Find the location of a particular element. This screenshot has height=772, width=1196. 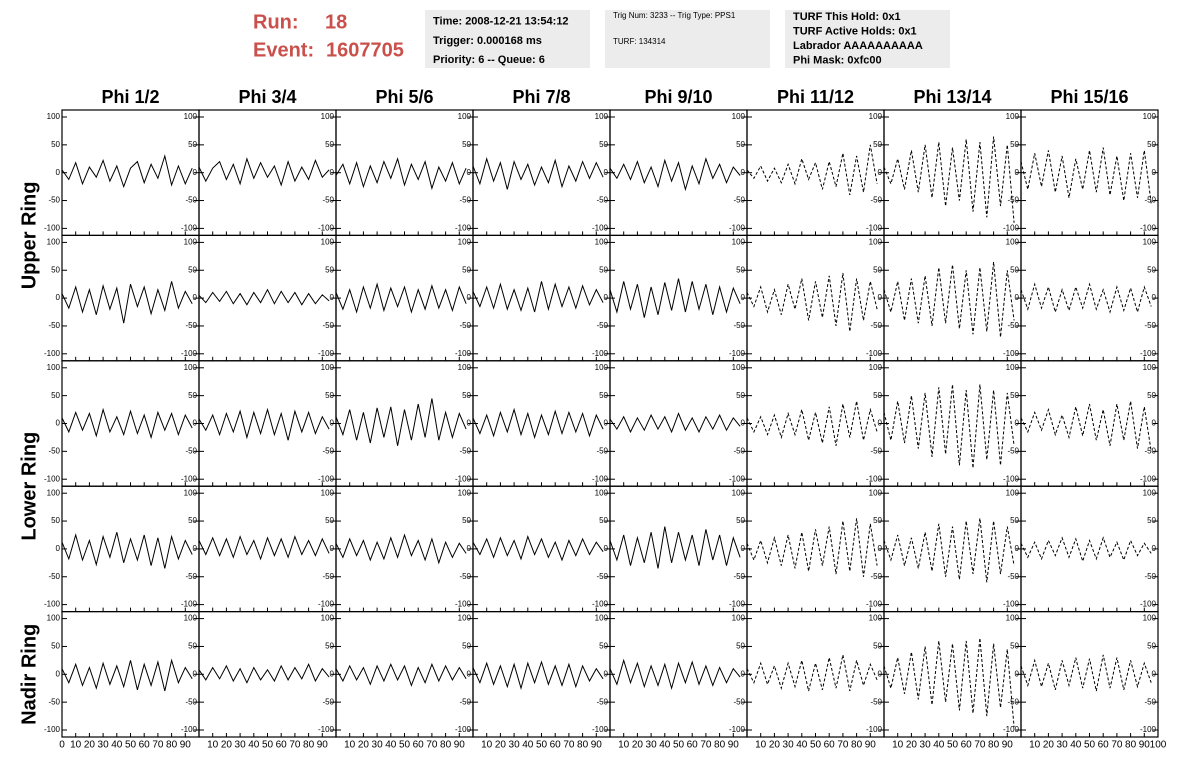

x-tick-label: 90 is located at coordinates (597, 745).